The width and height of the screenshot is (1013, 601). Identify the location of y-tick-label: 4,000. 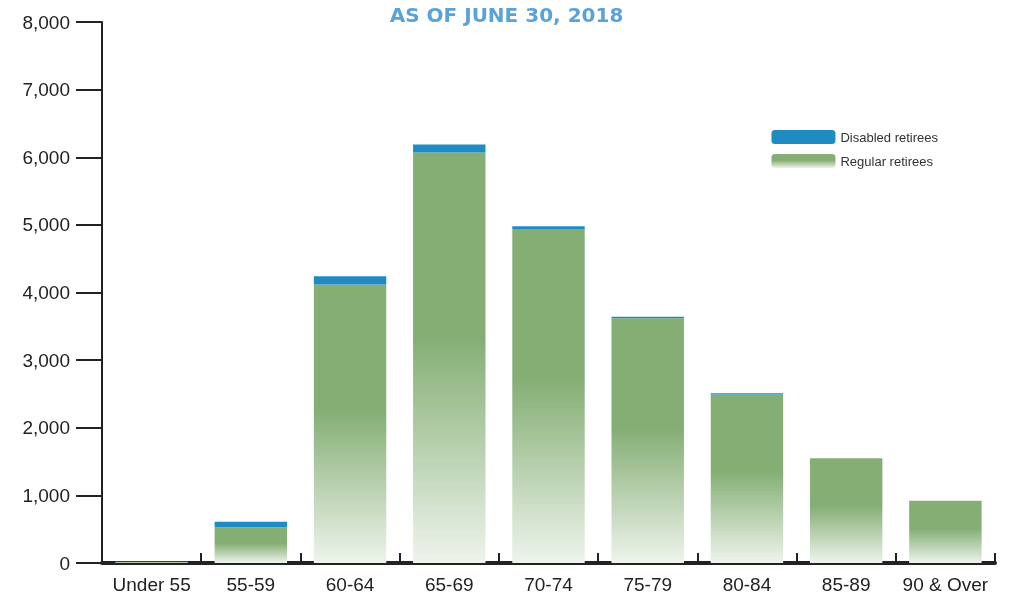
(46, 292).